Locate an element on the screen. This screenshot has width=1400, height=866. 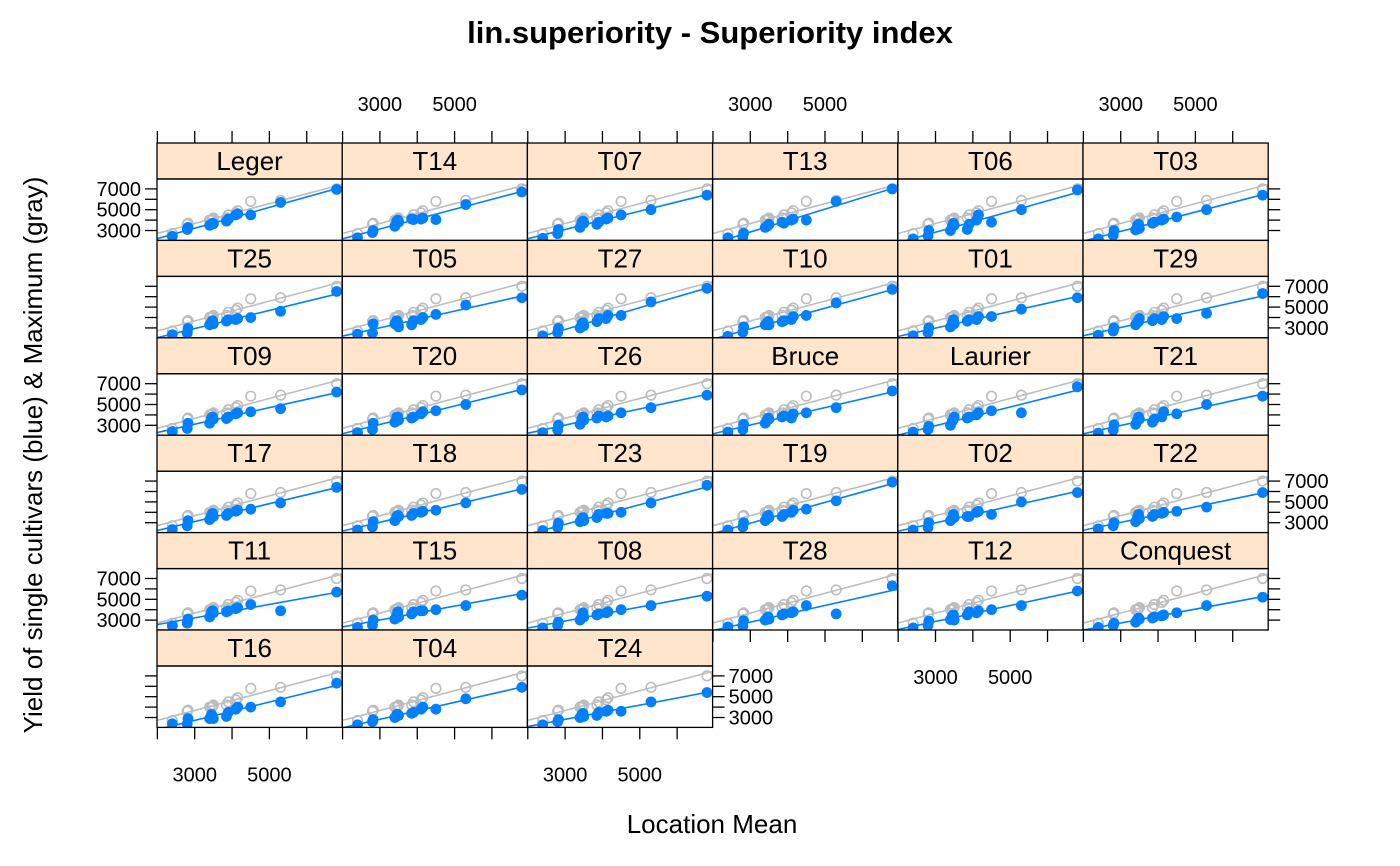
plot-area-t25 is located at coordinates (250, 309).